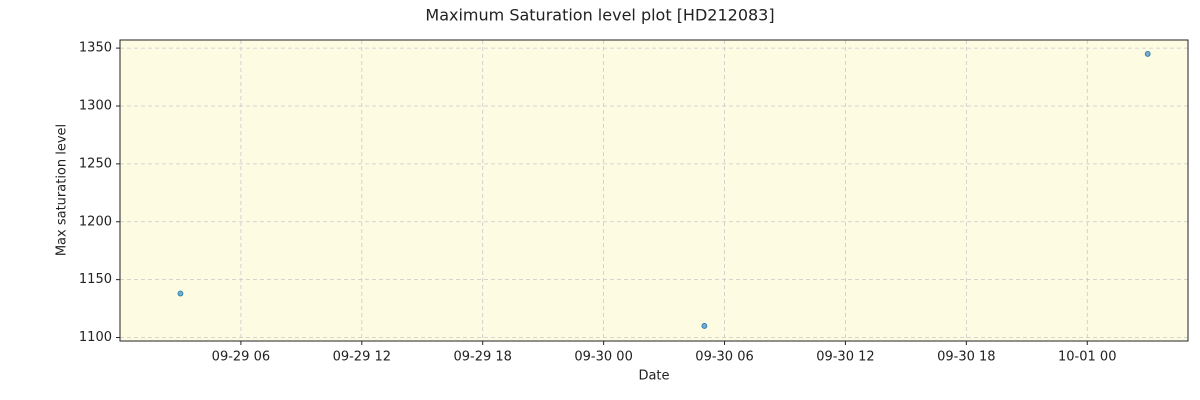 The height and width of the screenshot is (400, 1200). I want to click on x-axis-label: Date, so click(653, 376).